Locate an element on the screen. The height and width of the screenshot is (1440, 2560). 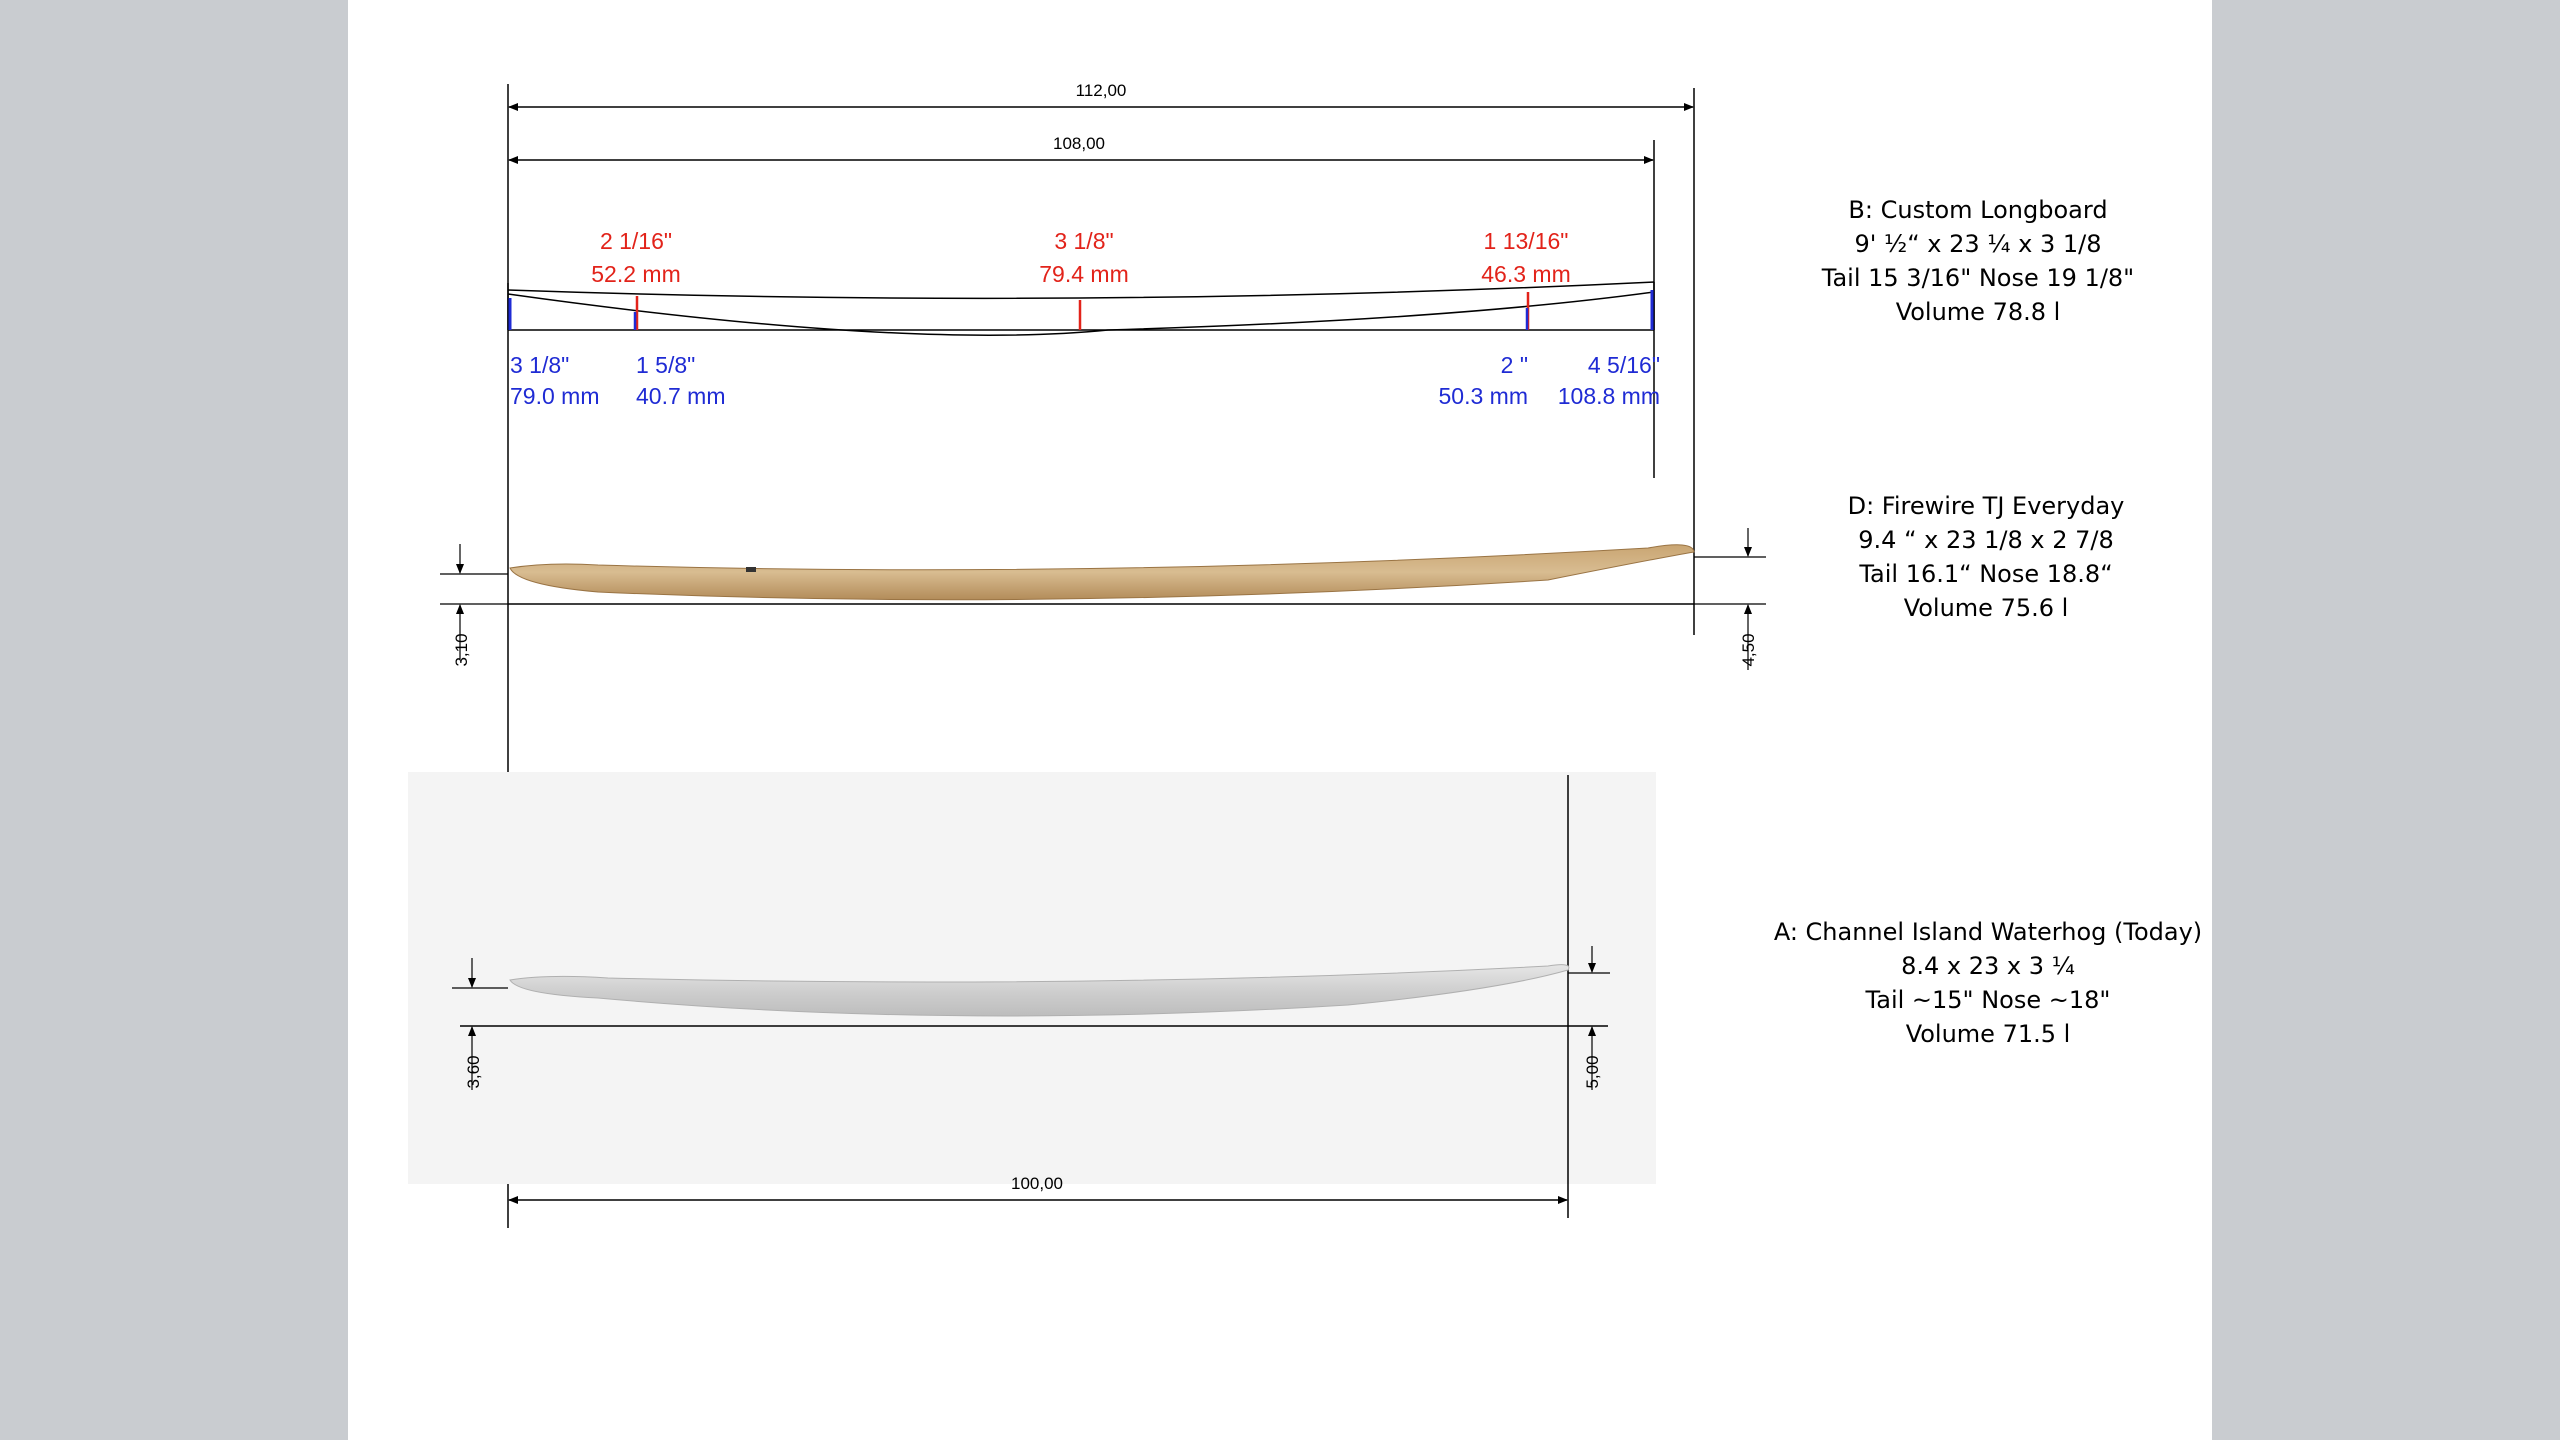
rocker-label-tail-inch: 3 1/8" is located at coordinates (539, 365).